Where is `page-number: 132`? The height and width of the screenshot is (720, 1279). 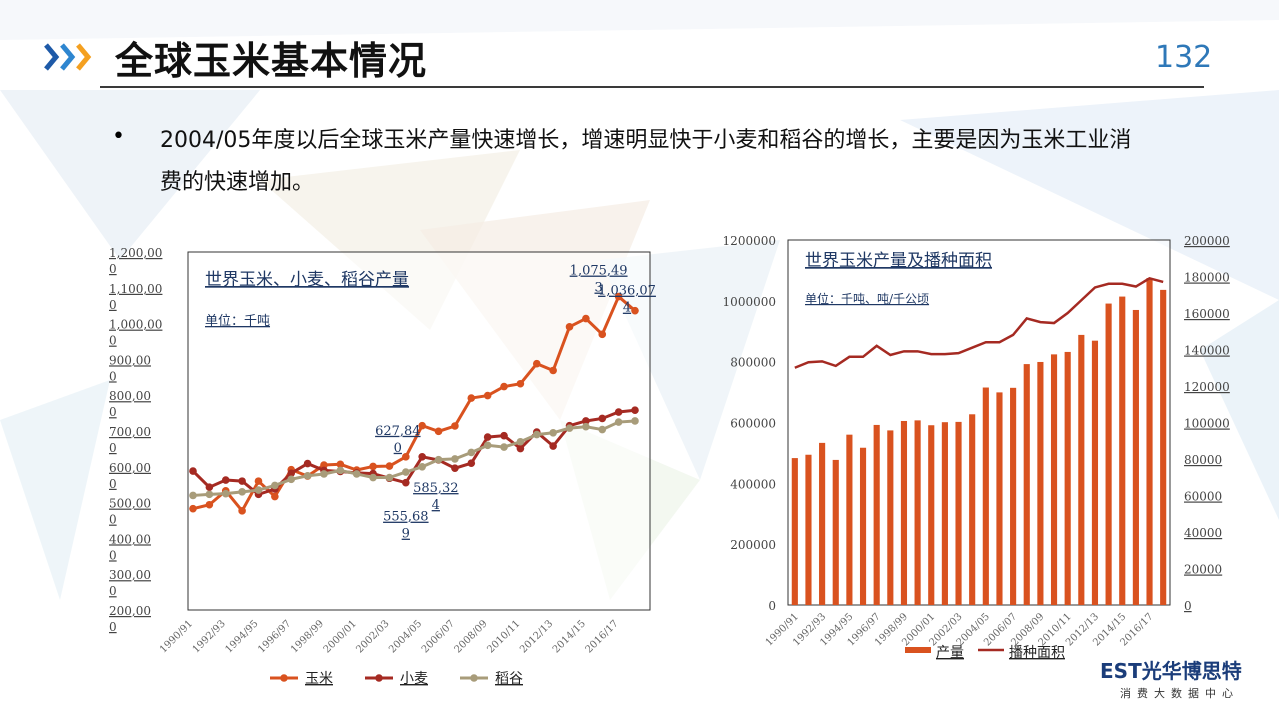 page-number: 132 is located at coordinates (1184, 57).